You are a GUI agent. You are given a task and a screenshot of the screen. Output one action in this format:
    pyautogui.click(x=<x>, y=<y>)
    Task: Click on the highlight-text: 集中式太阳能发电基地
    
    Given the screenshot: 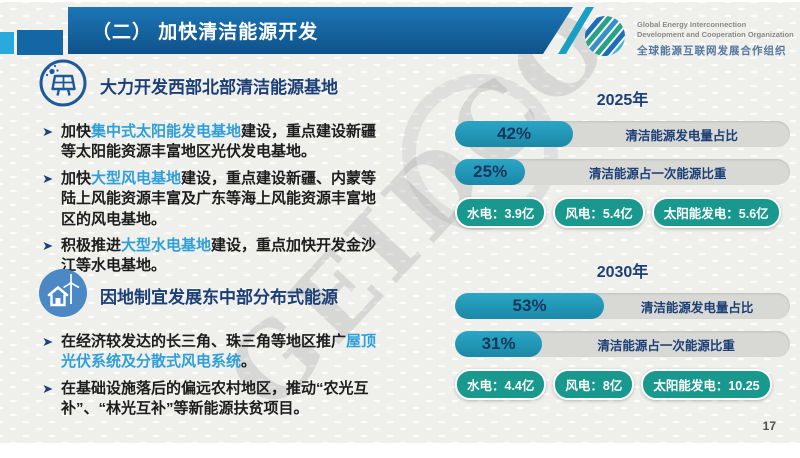 What is the action you would take?
    pyautogui.click(x=166, y=131)
    